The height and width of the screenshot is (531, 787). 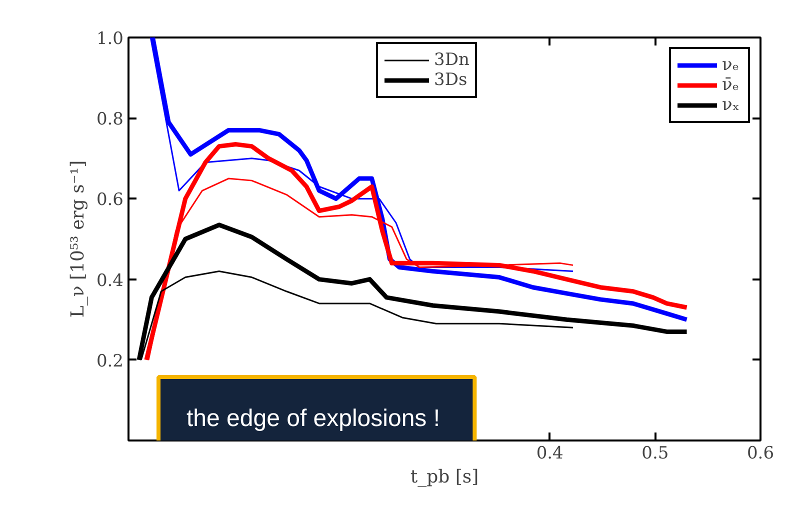 I want to click on x-tick-label: 0.4, so click(x=550, y=454).